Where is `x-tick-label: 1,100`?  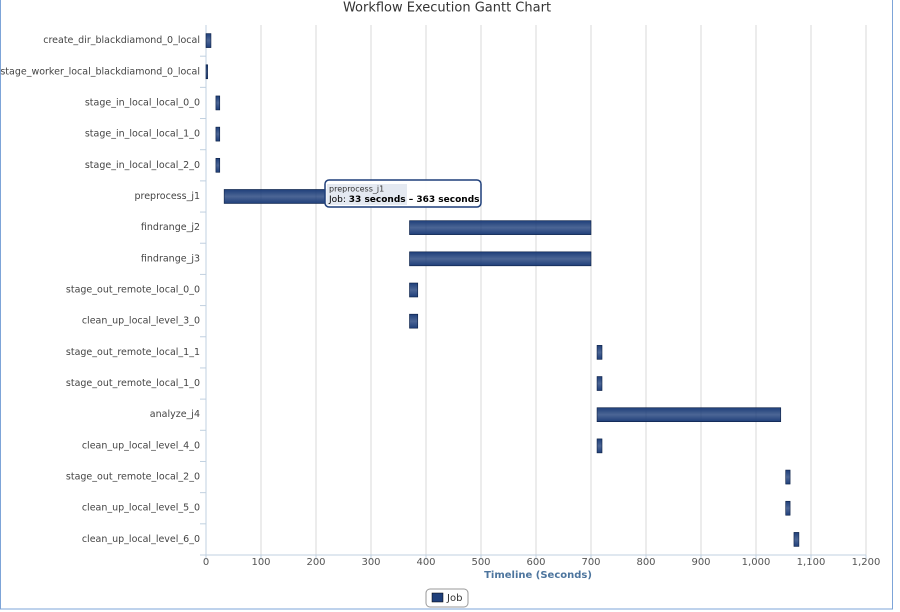 x-tick-label: 1,100 is located at coordinates (811, 562).